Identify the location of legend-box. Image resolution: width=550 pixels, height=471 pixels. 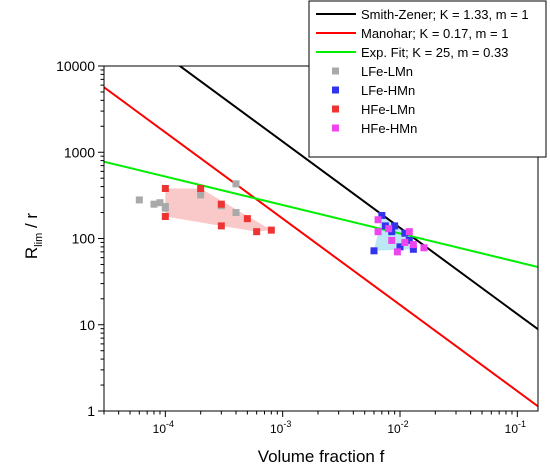
(427, 79).